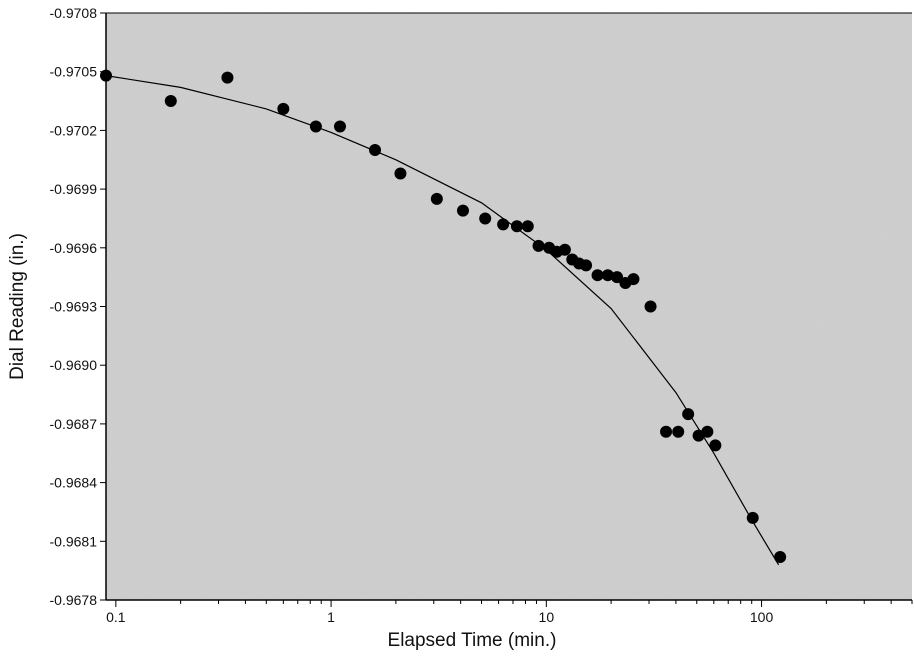  I want to click on y-tick-label: -0.9705, so click(74, 72).